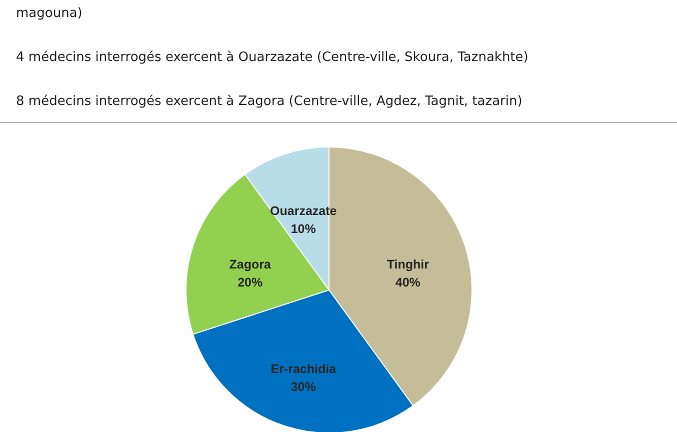 The image size is (677, 432). What do you see at coordinates (250, 282) in the screenshot?
I see `data-label: 20%` at bounding box center [250, 282].